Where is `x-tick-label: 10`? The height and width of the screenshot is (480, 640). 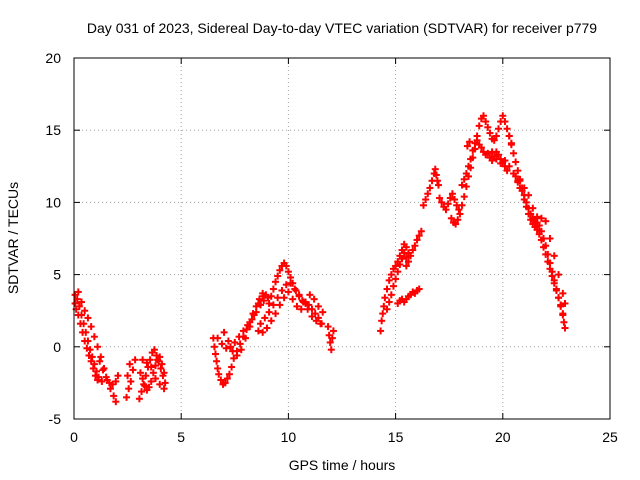 x-tick-label: 10 is located at coordinates (289, 437).